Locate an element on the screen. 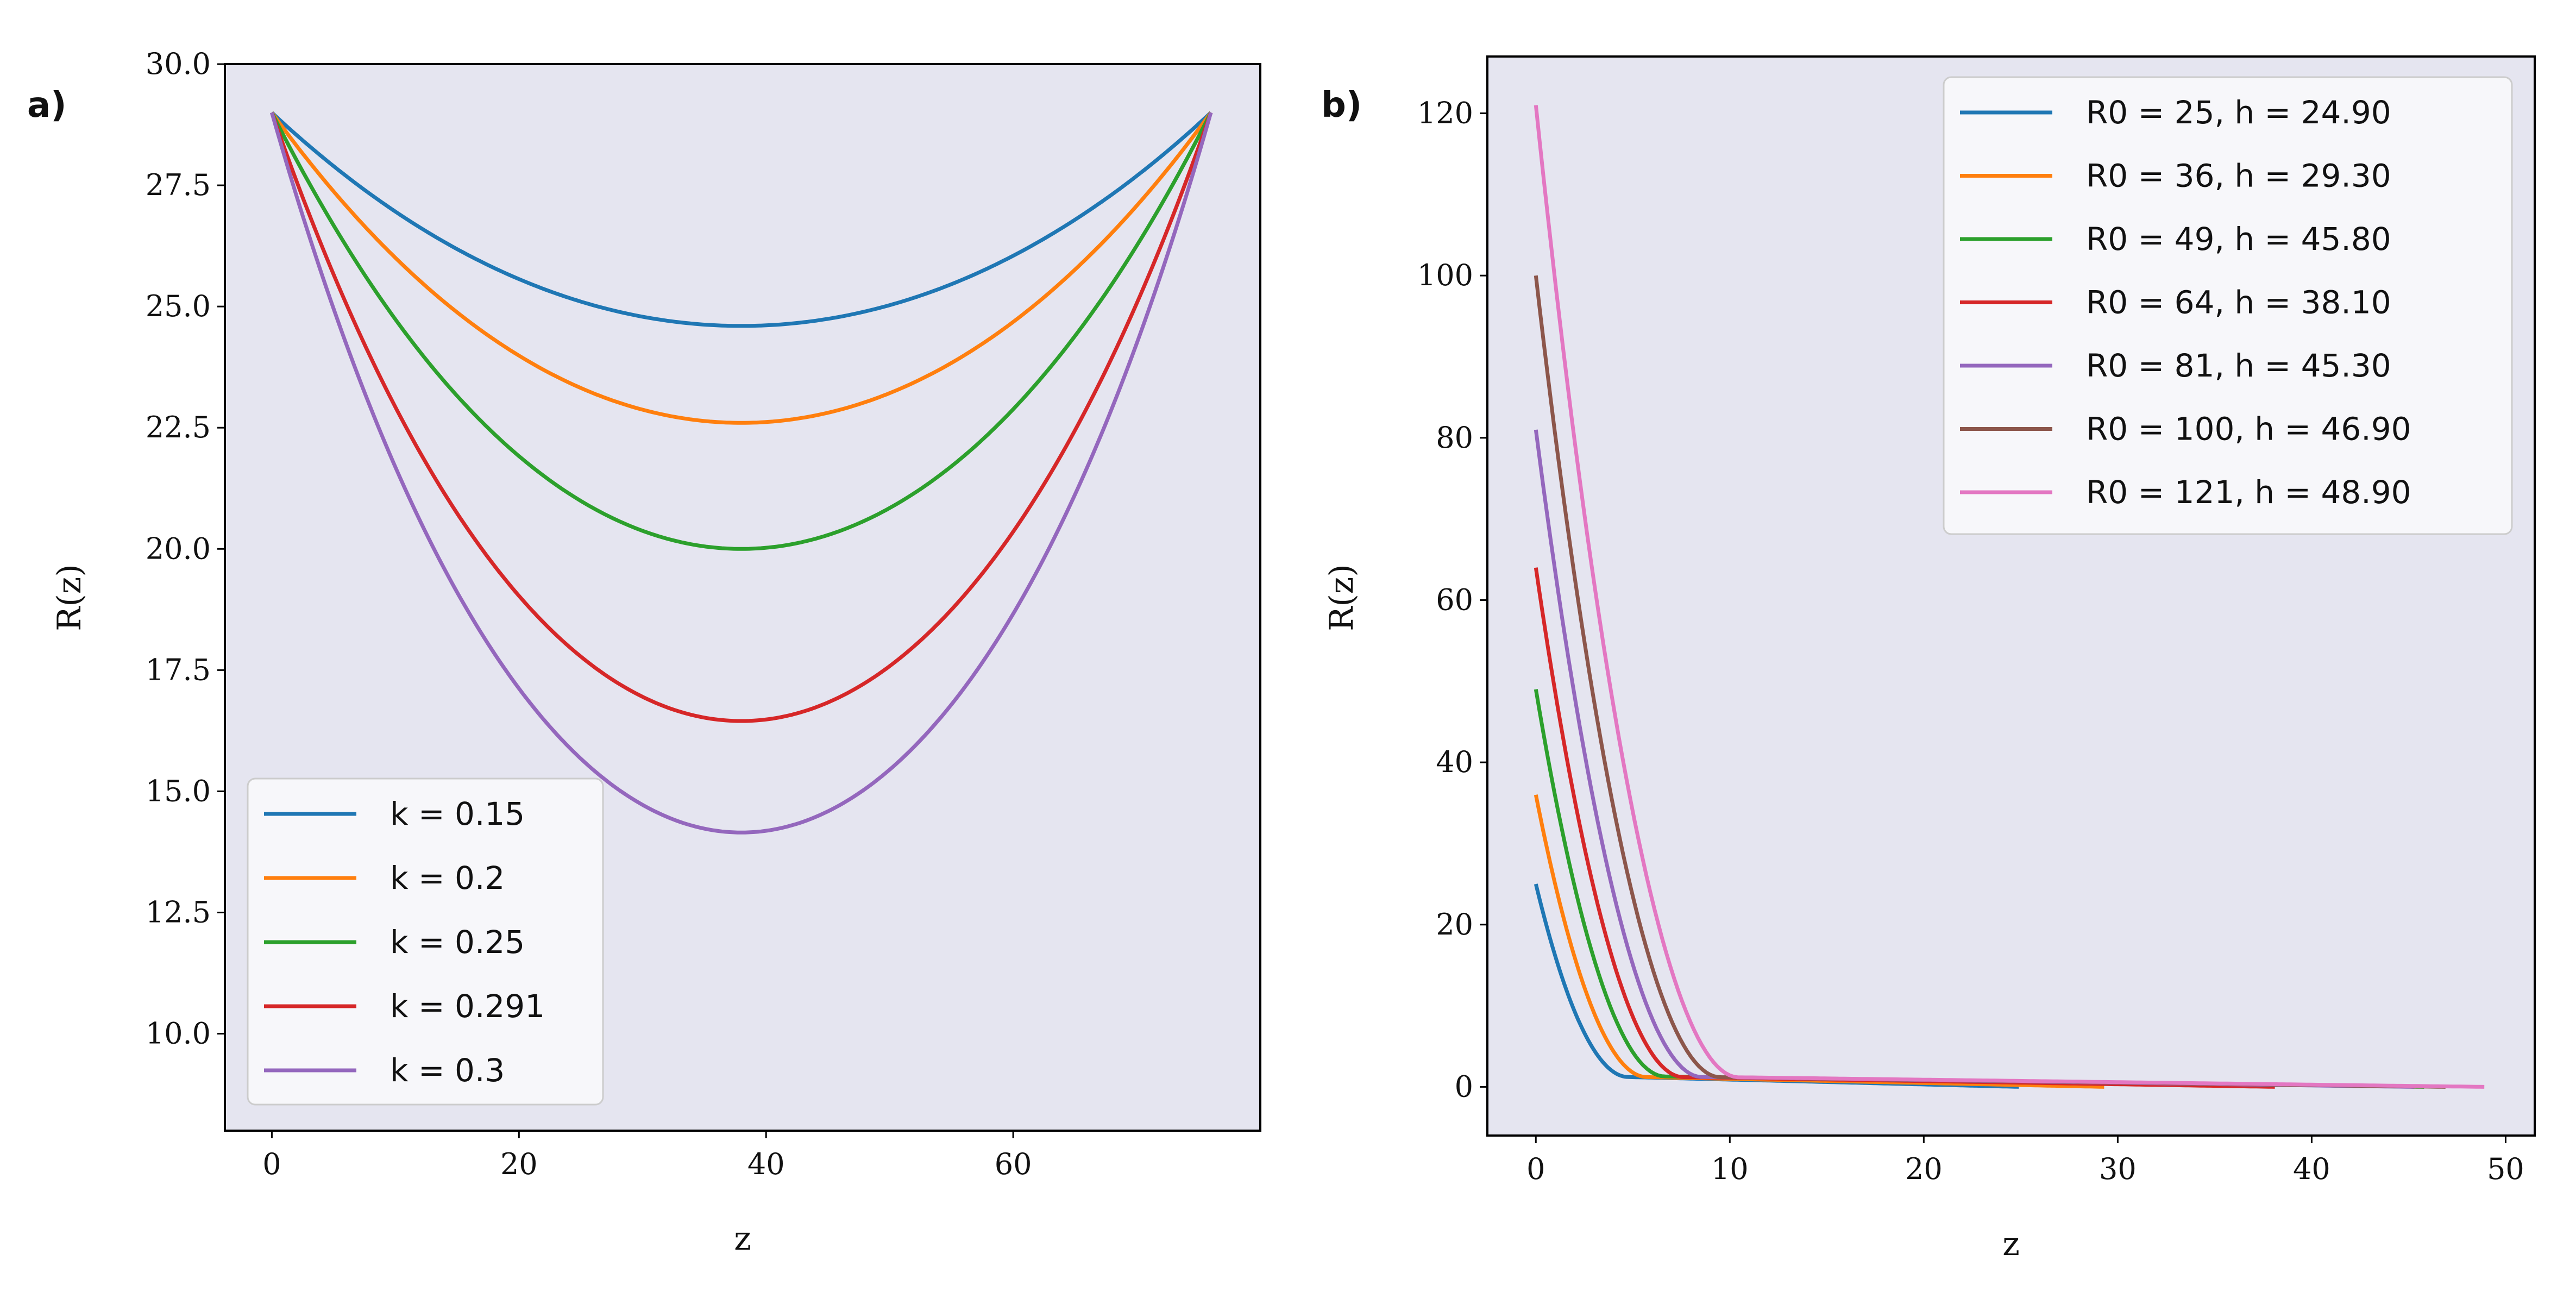 The width and height of the screenshot is (2576, 1298). y-tick-label: 10.0 is located at coordinates (178, 1034).